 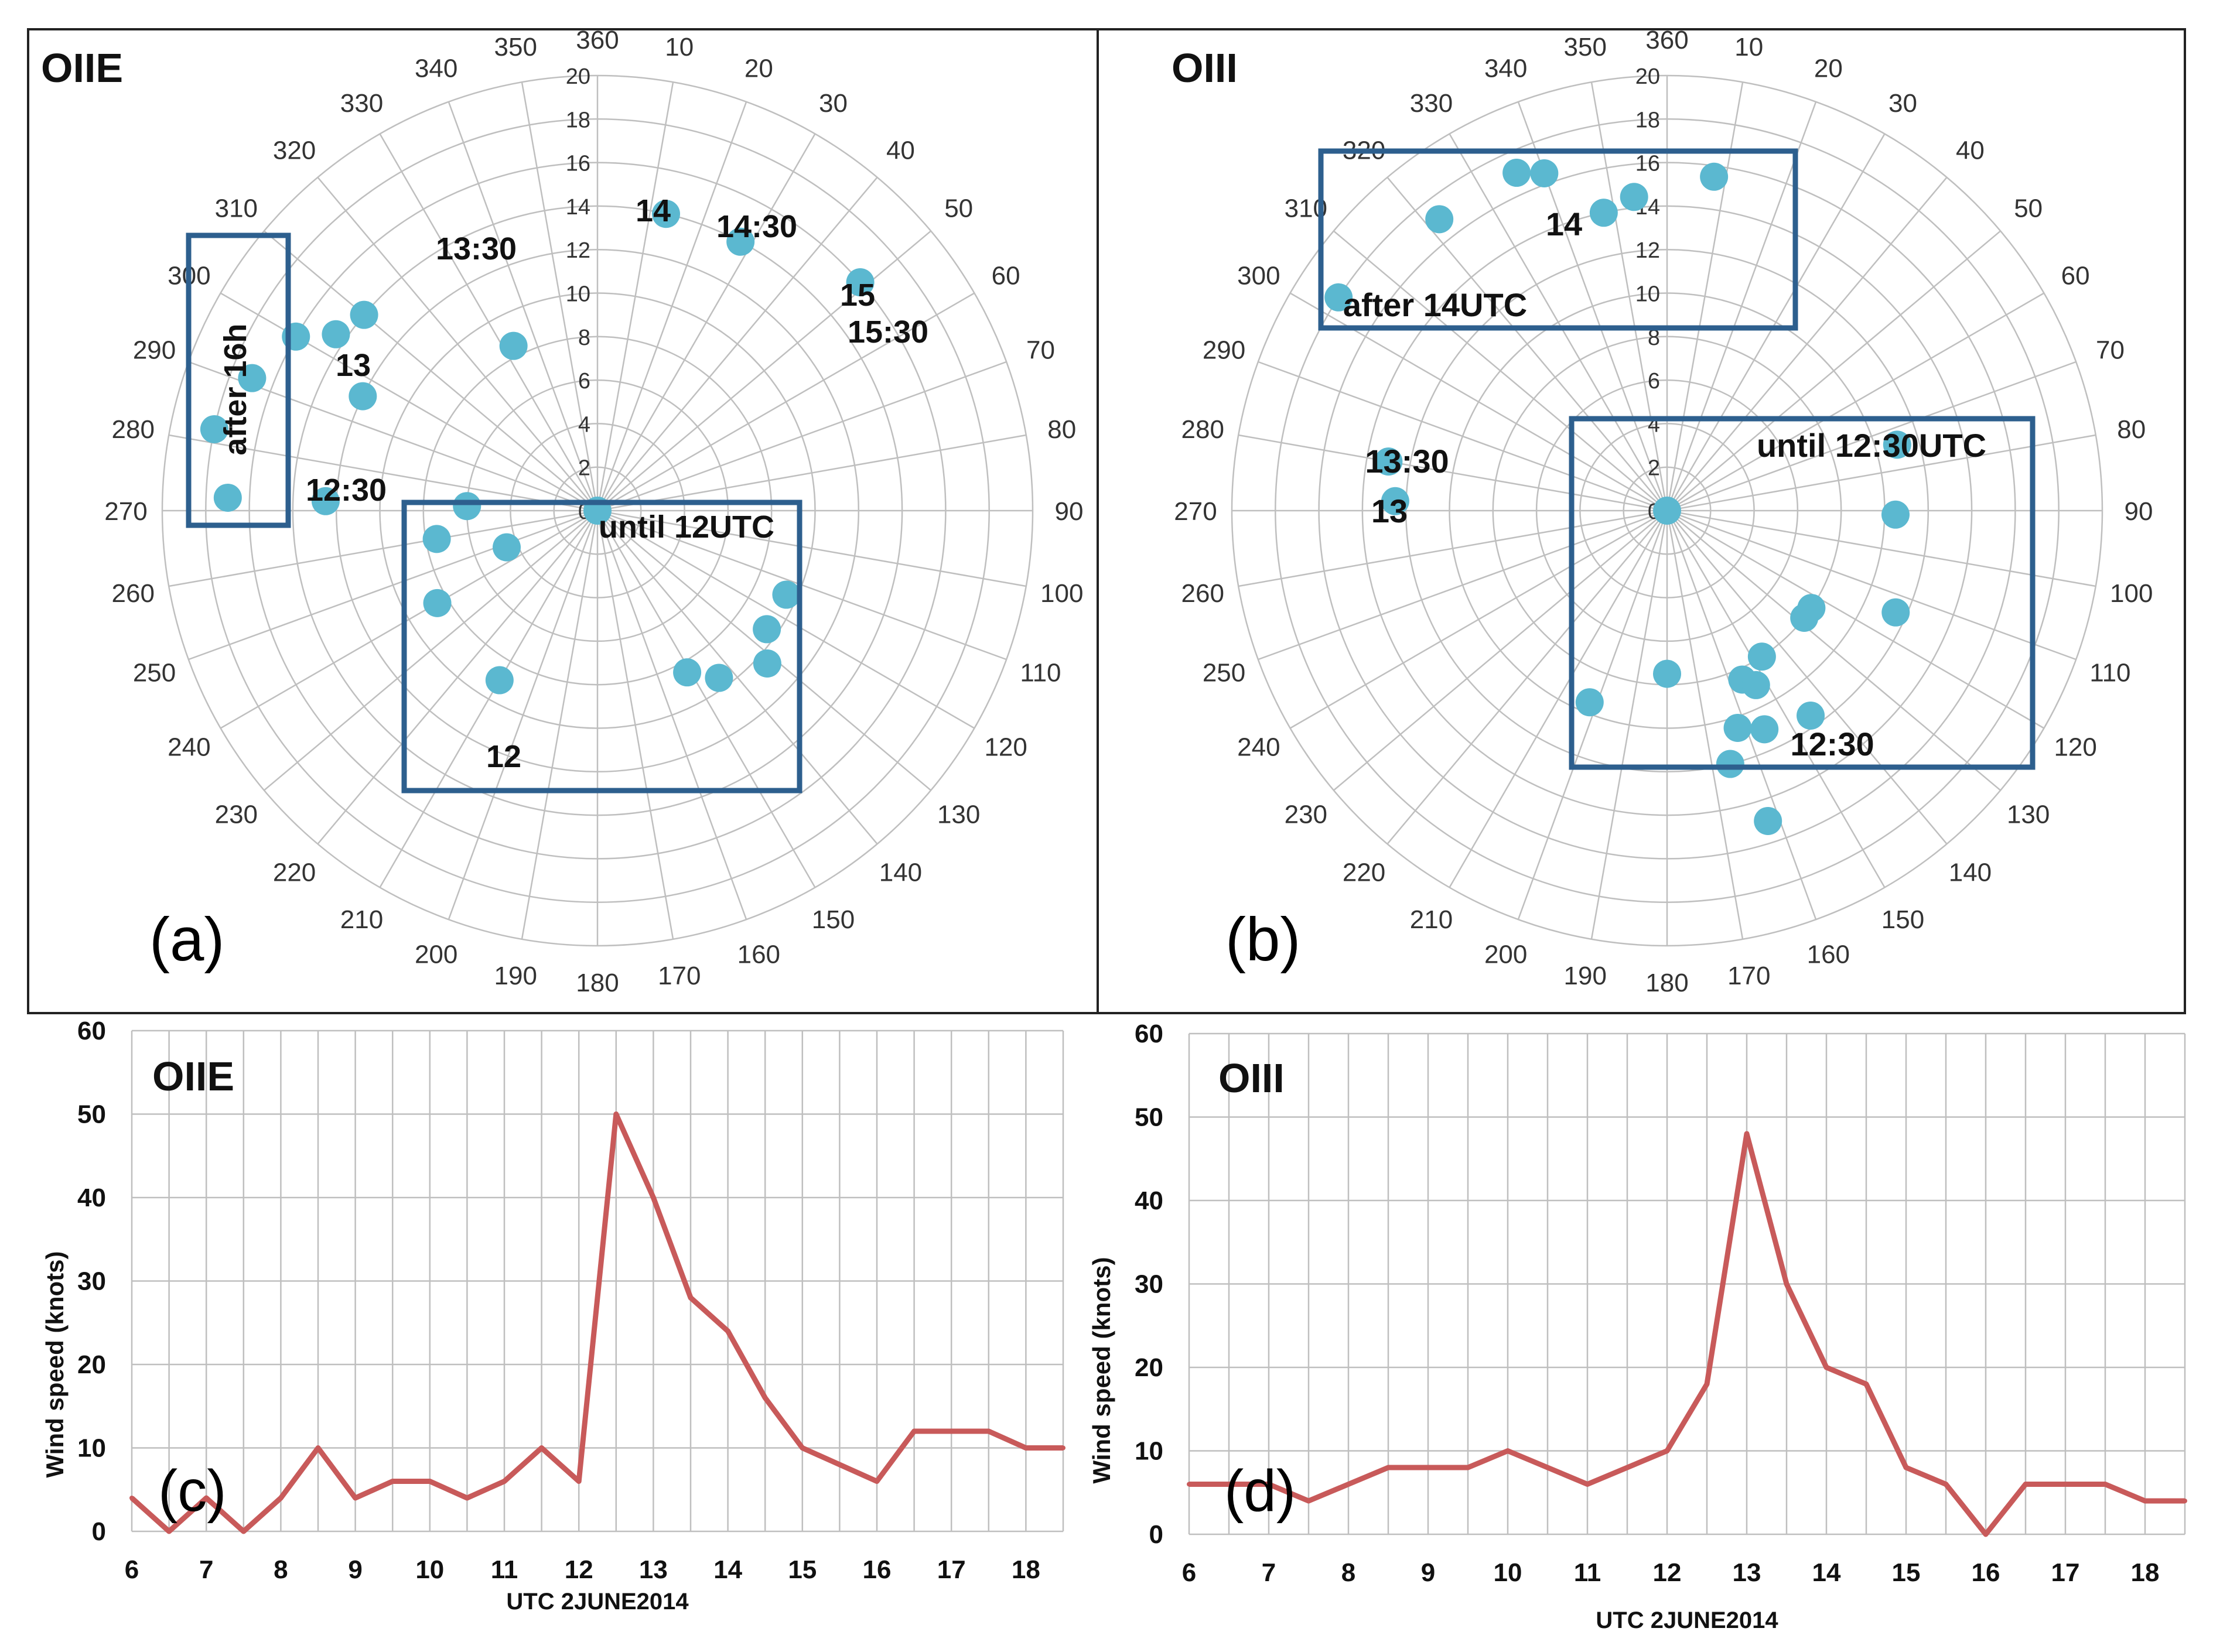 I want to click on series-point-7.5, so click(x=1308, y=1501).